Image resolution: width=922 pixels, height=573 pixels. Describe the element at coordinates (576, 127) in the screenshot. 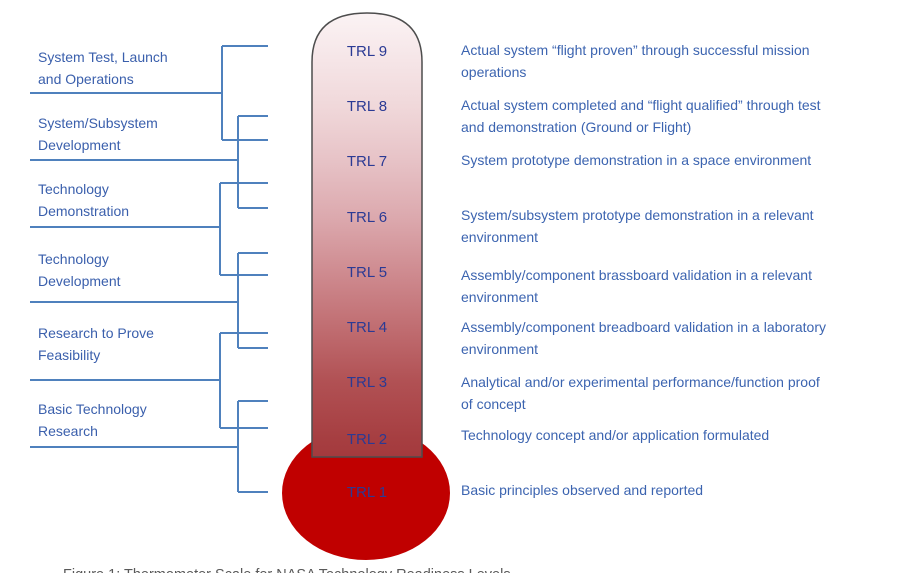

I see `description-line: and demonstration (Ground or Flight)` at that location.